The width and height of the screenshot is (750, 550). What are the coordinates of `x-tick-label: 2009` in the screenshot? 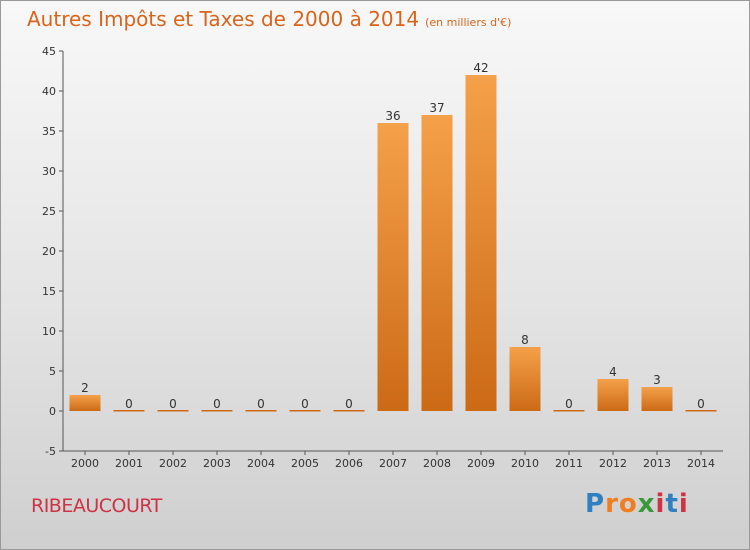 It's located at (481, 463).